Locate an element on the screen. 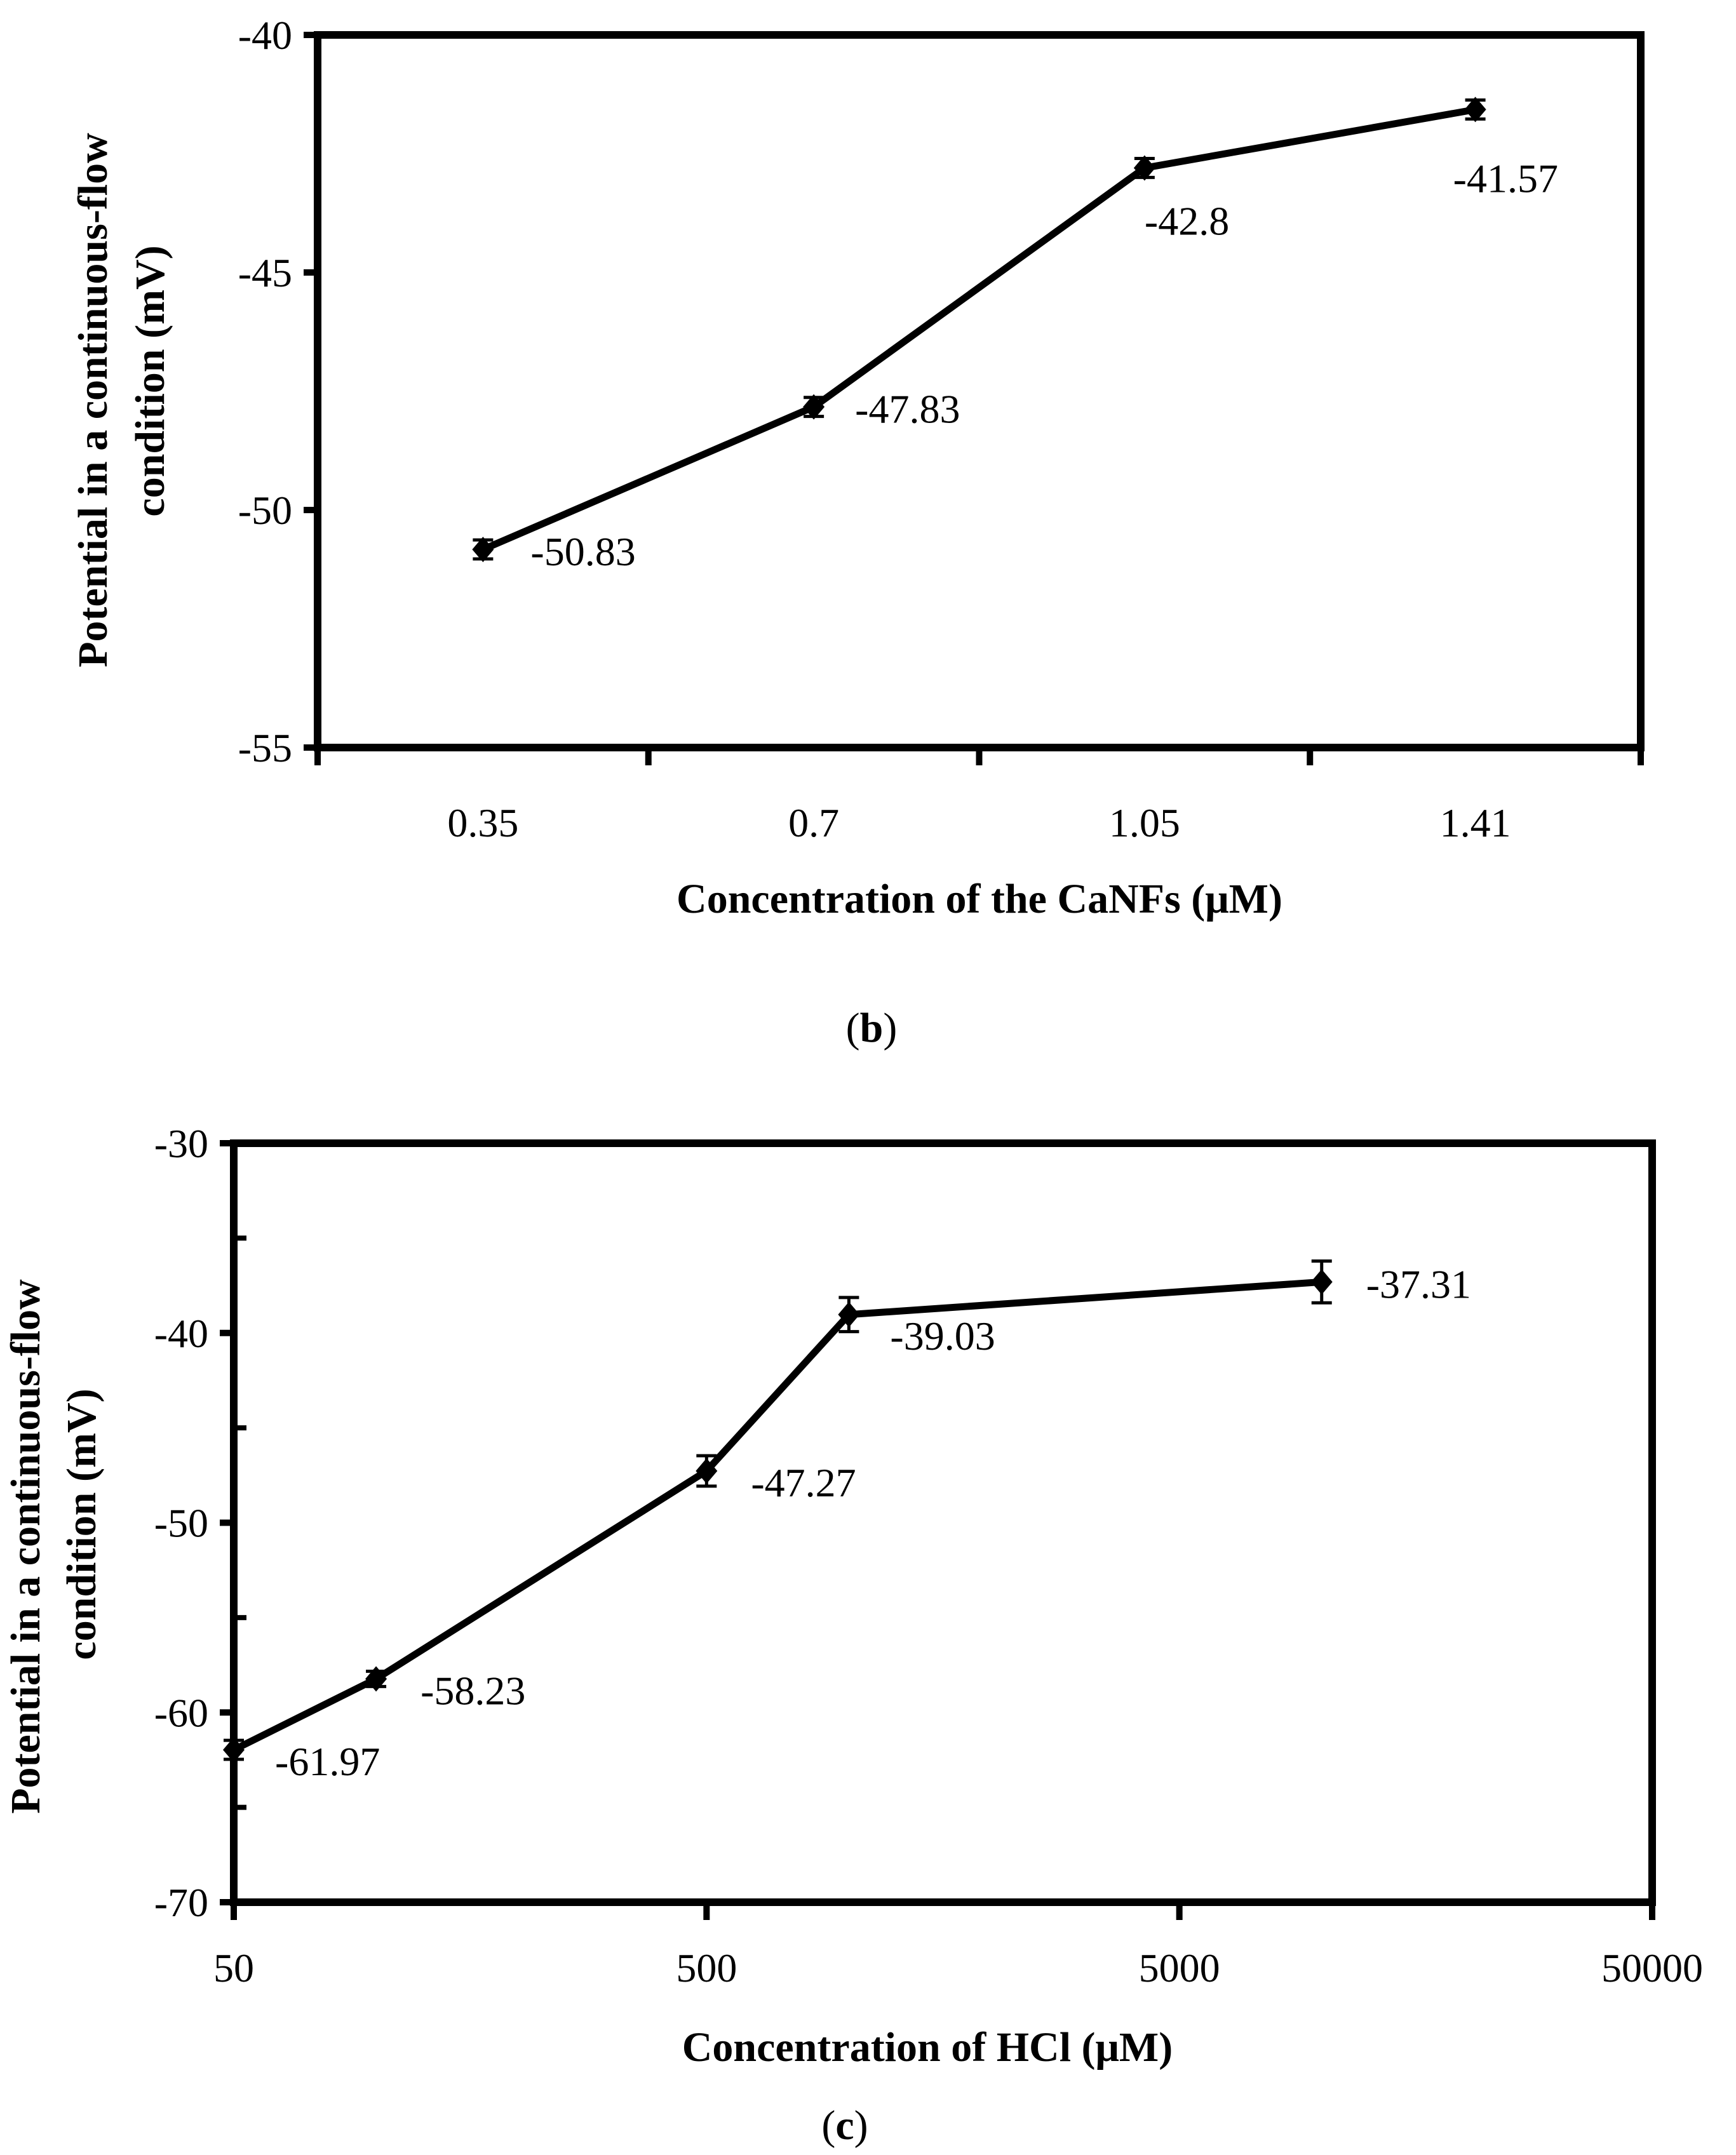 The width and height of the screenshot is (1736, 2155). y-tick-label: -45 is located at coordinates (265, 273).